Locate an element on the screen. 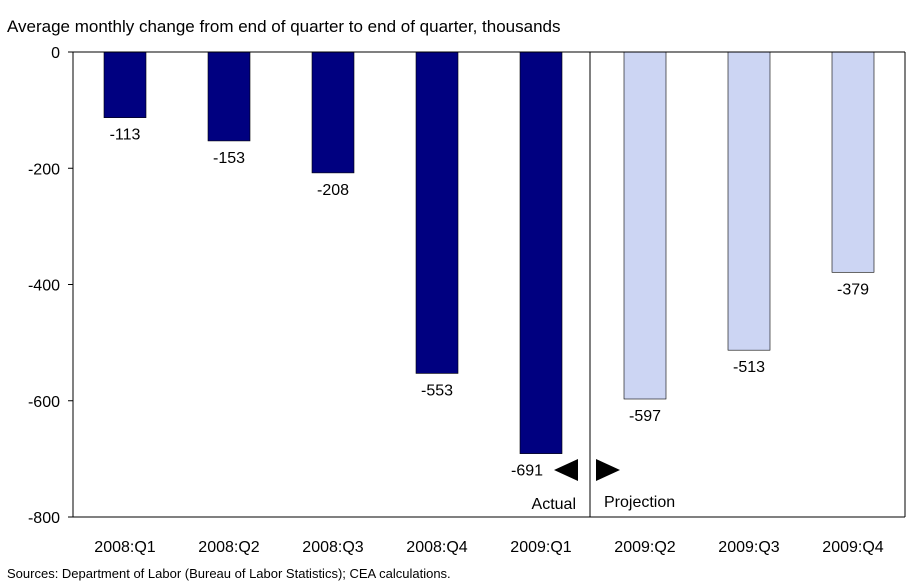 The image size is (910, 584). x-tick-label: 2009:Q4 is located at coordinates (852, 547).